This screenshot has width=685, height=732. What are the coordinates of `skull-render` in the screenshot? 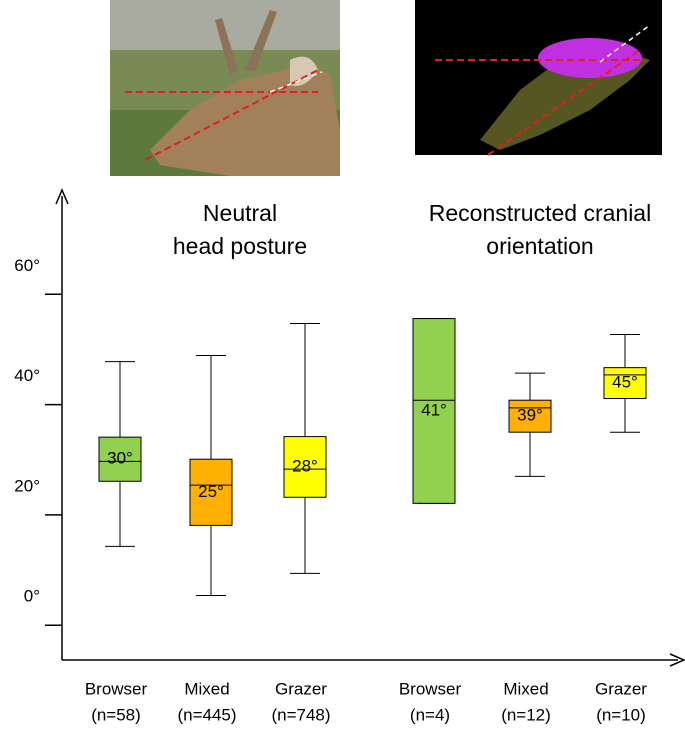 It's located at (538, 78).